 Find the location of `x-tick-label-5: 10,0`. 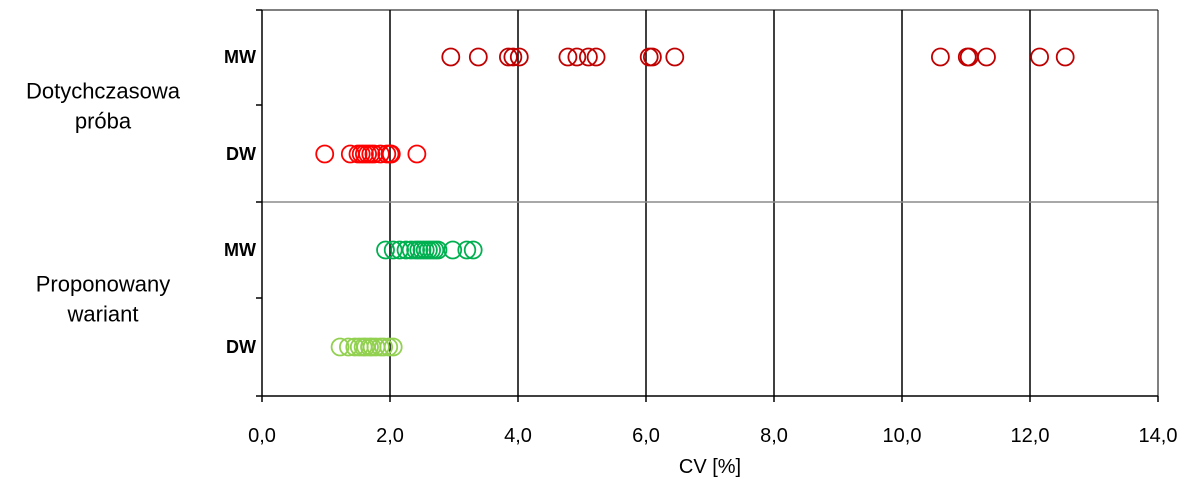

x-tick-label-5: 10,0 is located at coordinates (902, 436).